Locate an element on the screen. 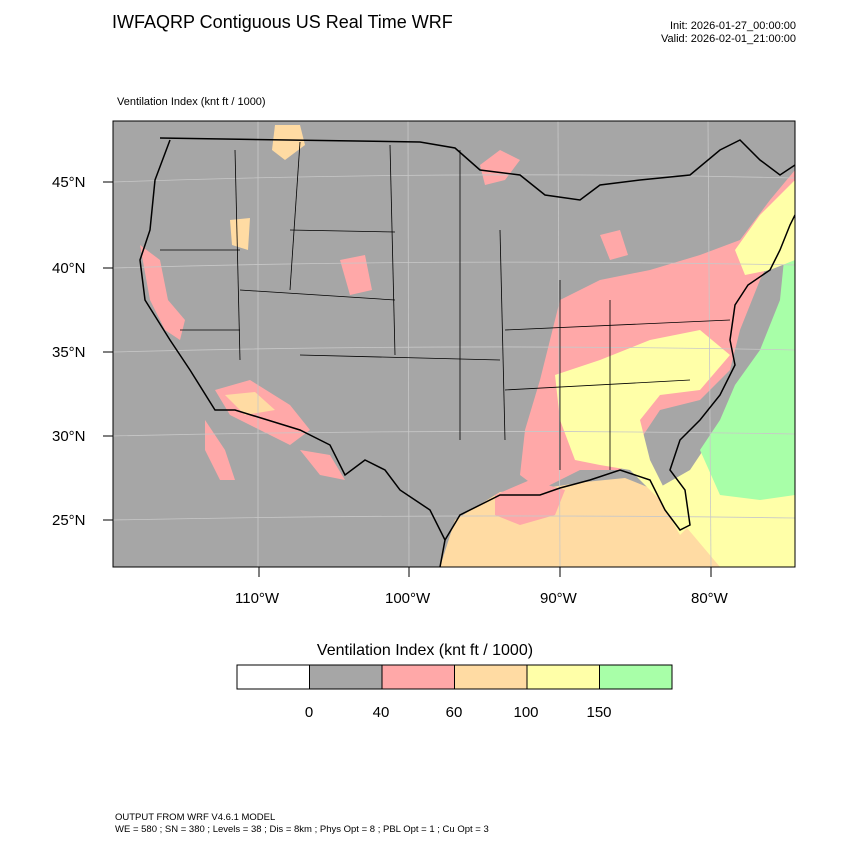 The height and width of the screenshot is (850, 850). idaho-orange-patch is located at coordinates (240, 234).